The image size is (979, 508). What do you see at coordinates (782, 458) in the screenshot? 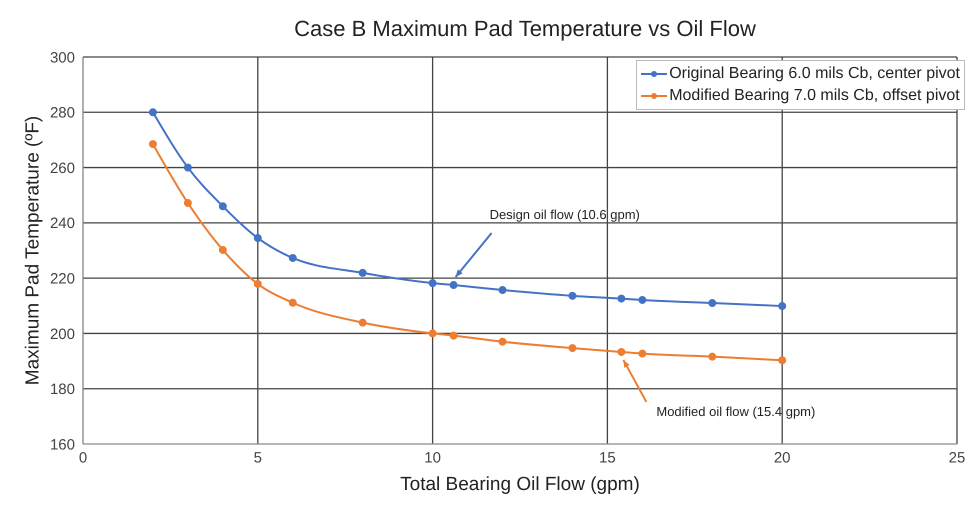
I see `x-tick-label: 20` at bounding box center [782, 458].